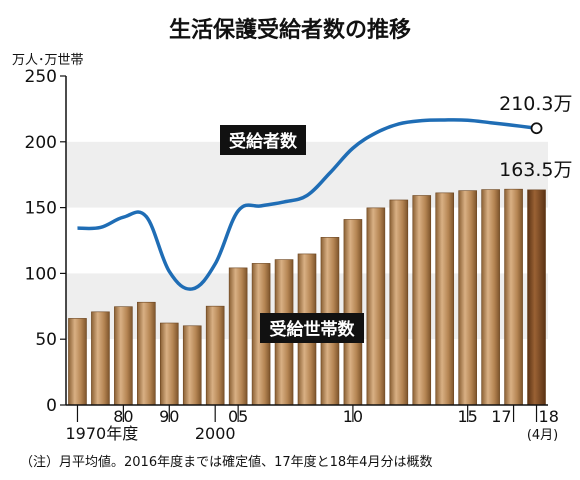  Describe the element at coordinates (123, 416) in the screenshot. I see `x-tick-label-1980: 80` at that location.